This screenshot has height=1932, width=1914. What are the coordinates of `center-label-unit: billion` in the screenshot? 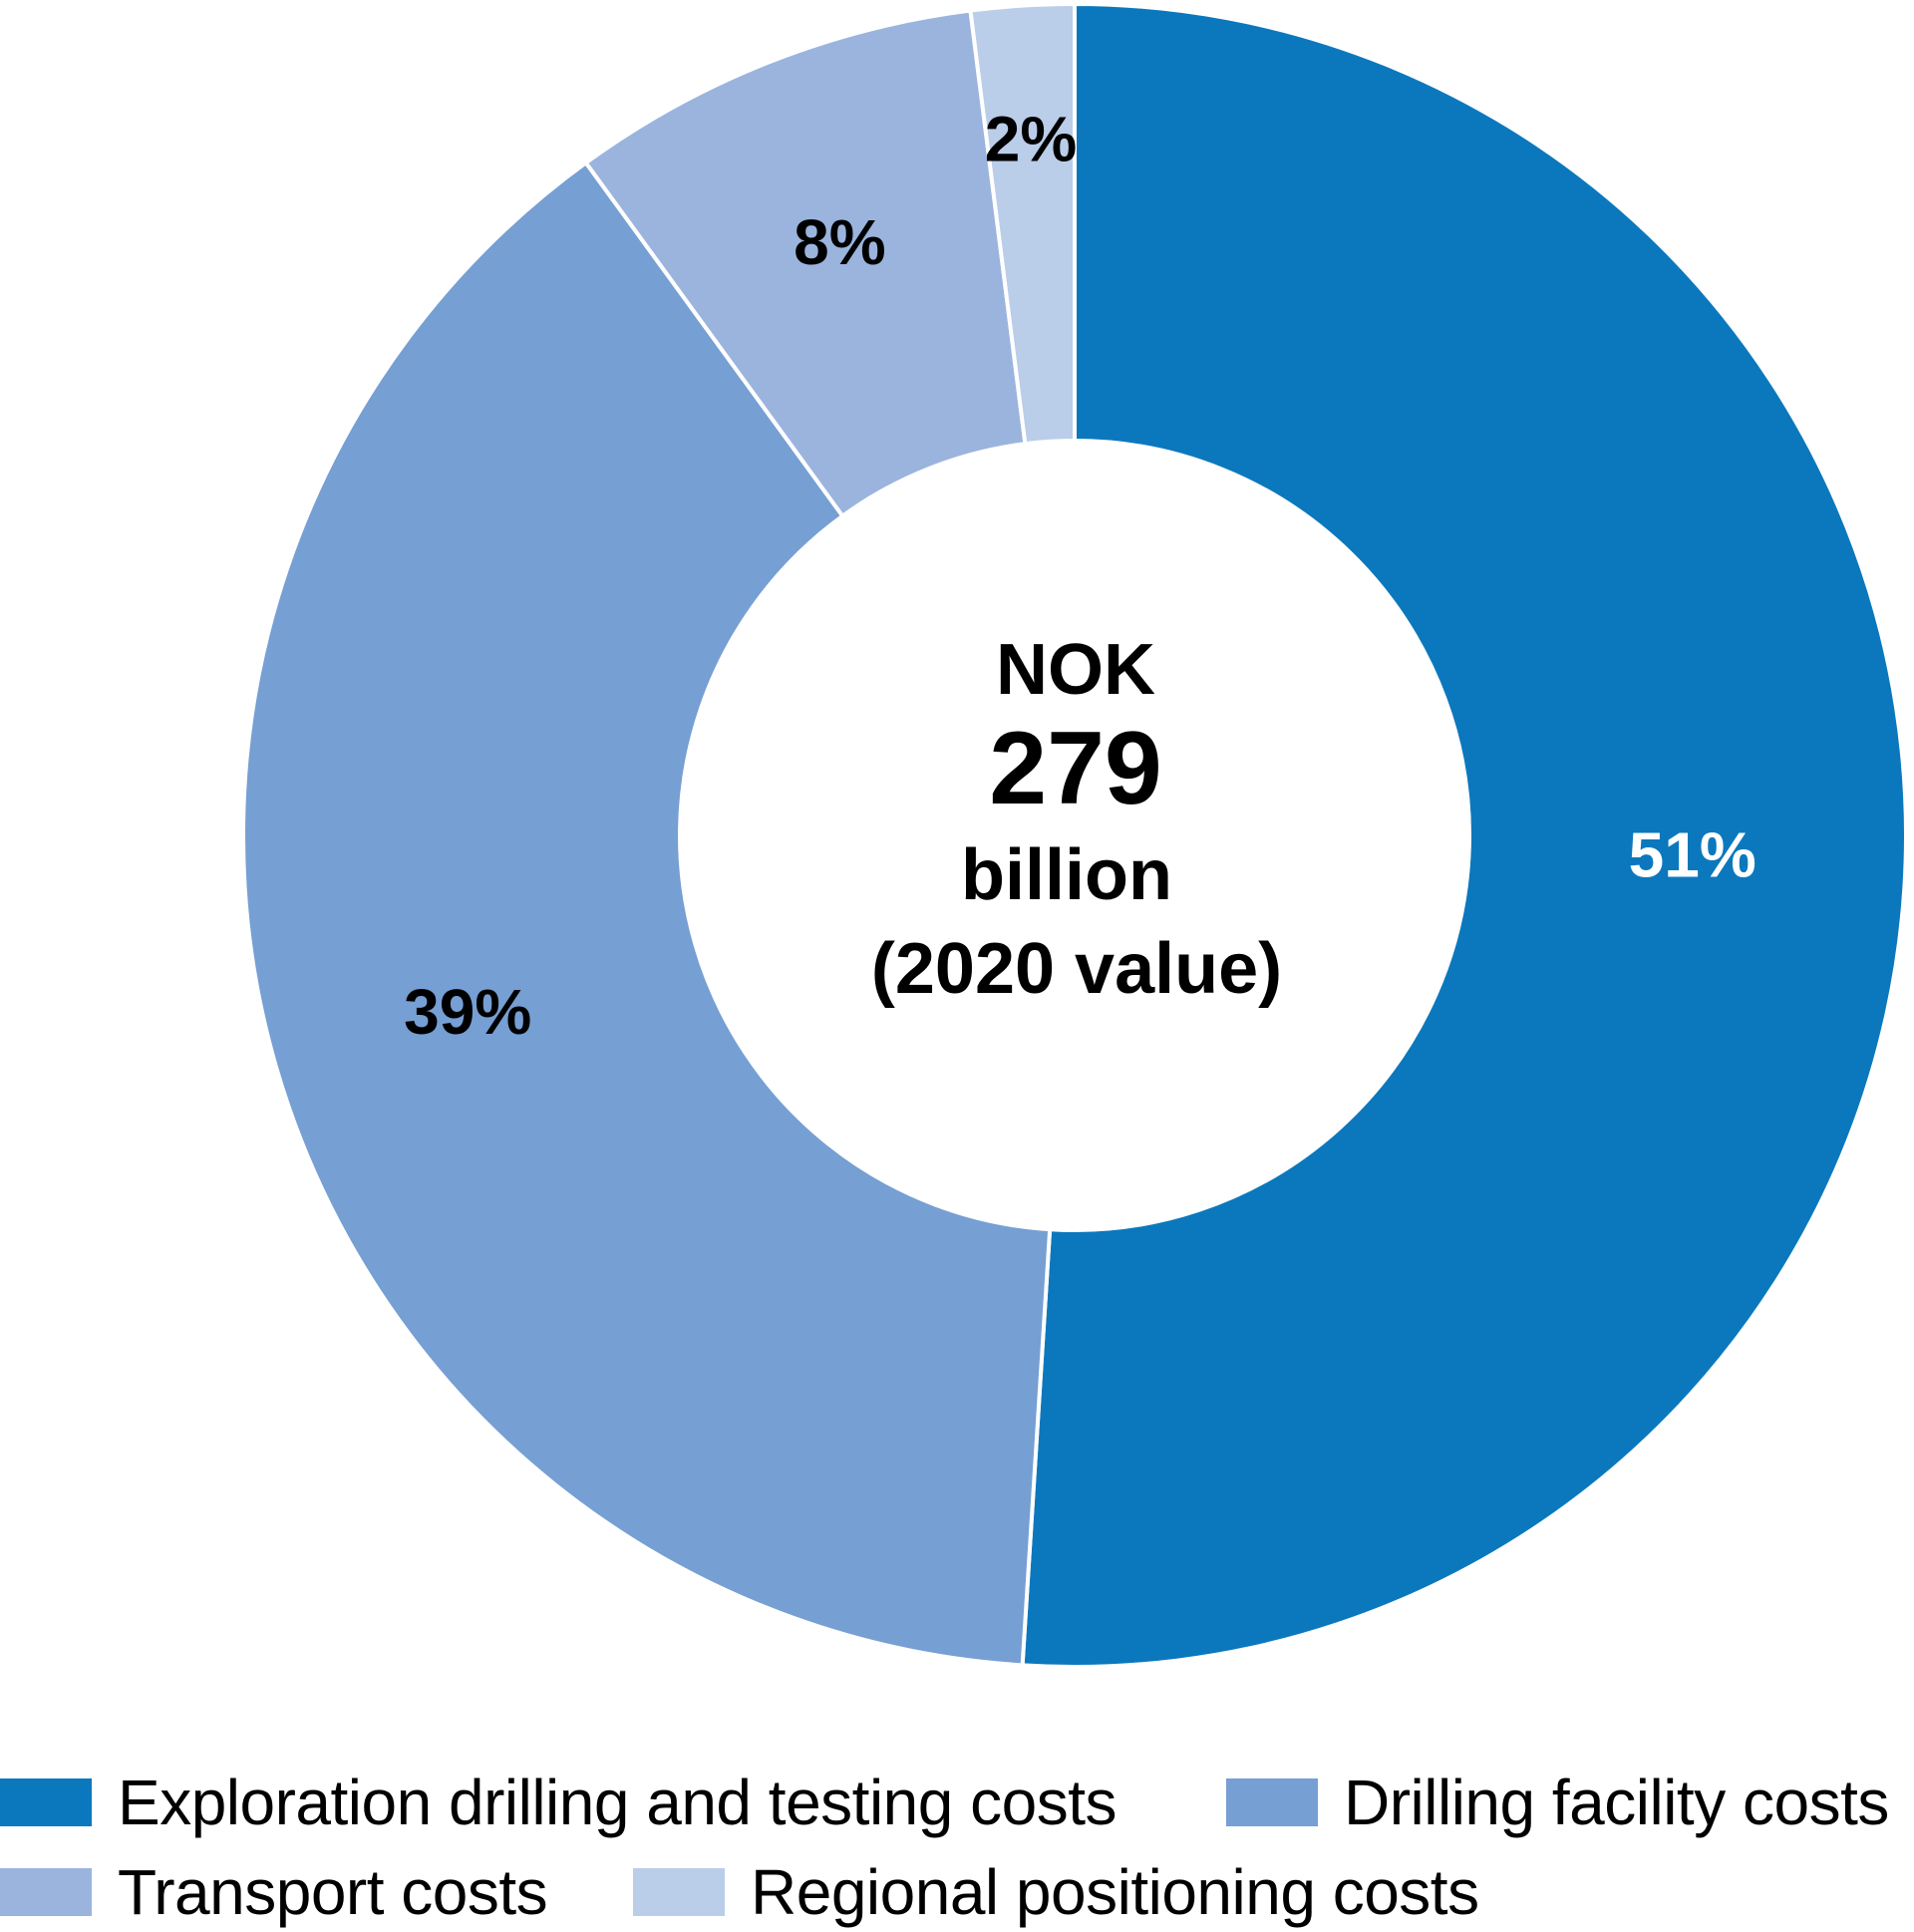 It's located at (1066, 875).